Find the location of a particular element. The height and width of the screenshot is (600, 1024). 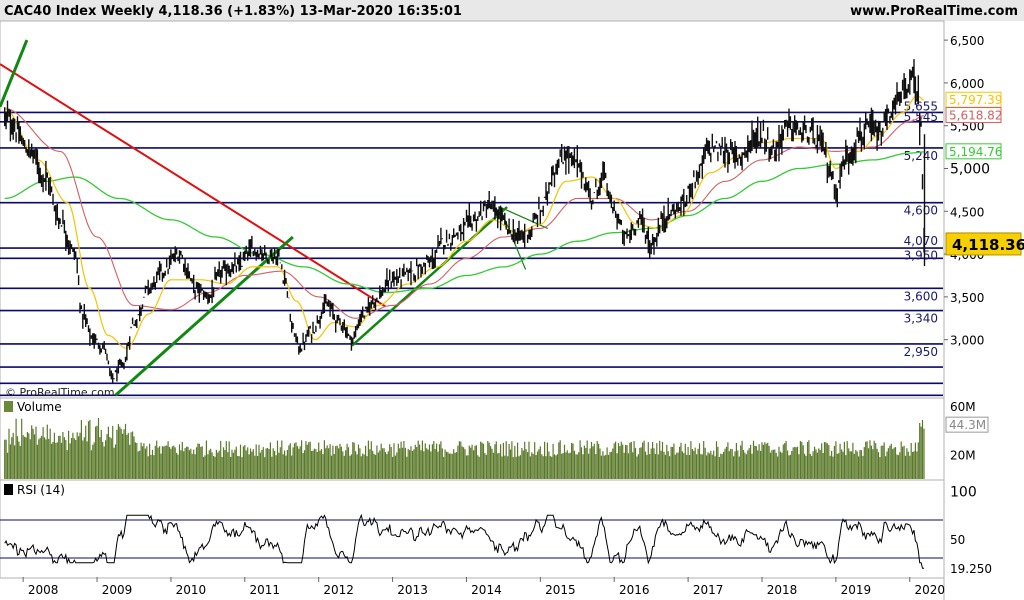

time-tick-label-2008: 2008 is located at coordinates (43, 590).